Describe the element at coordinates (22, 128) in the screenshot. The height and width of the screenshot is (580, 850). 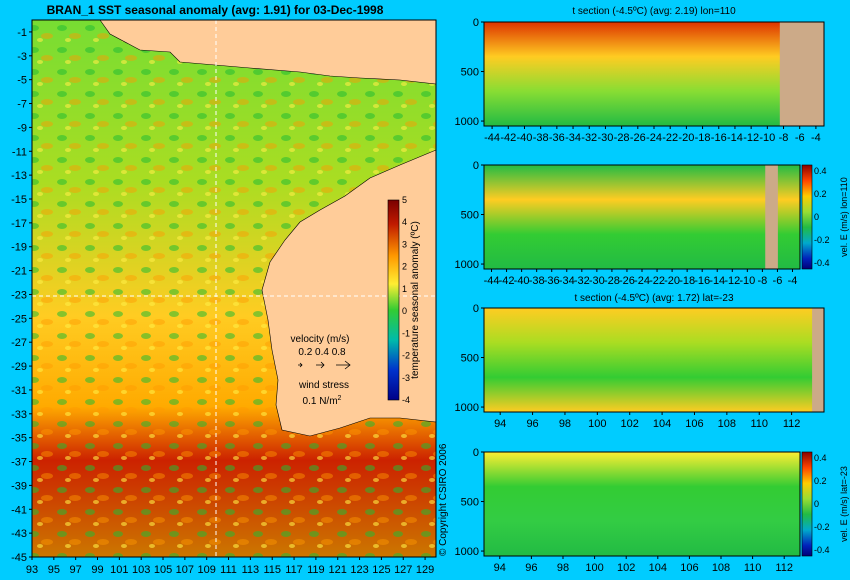
I see `map-y-tick-label: -9` at that location.